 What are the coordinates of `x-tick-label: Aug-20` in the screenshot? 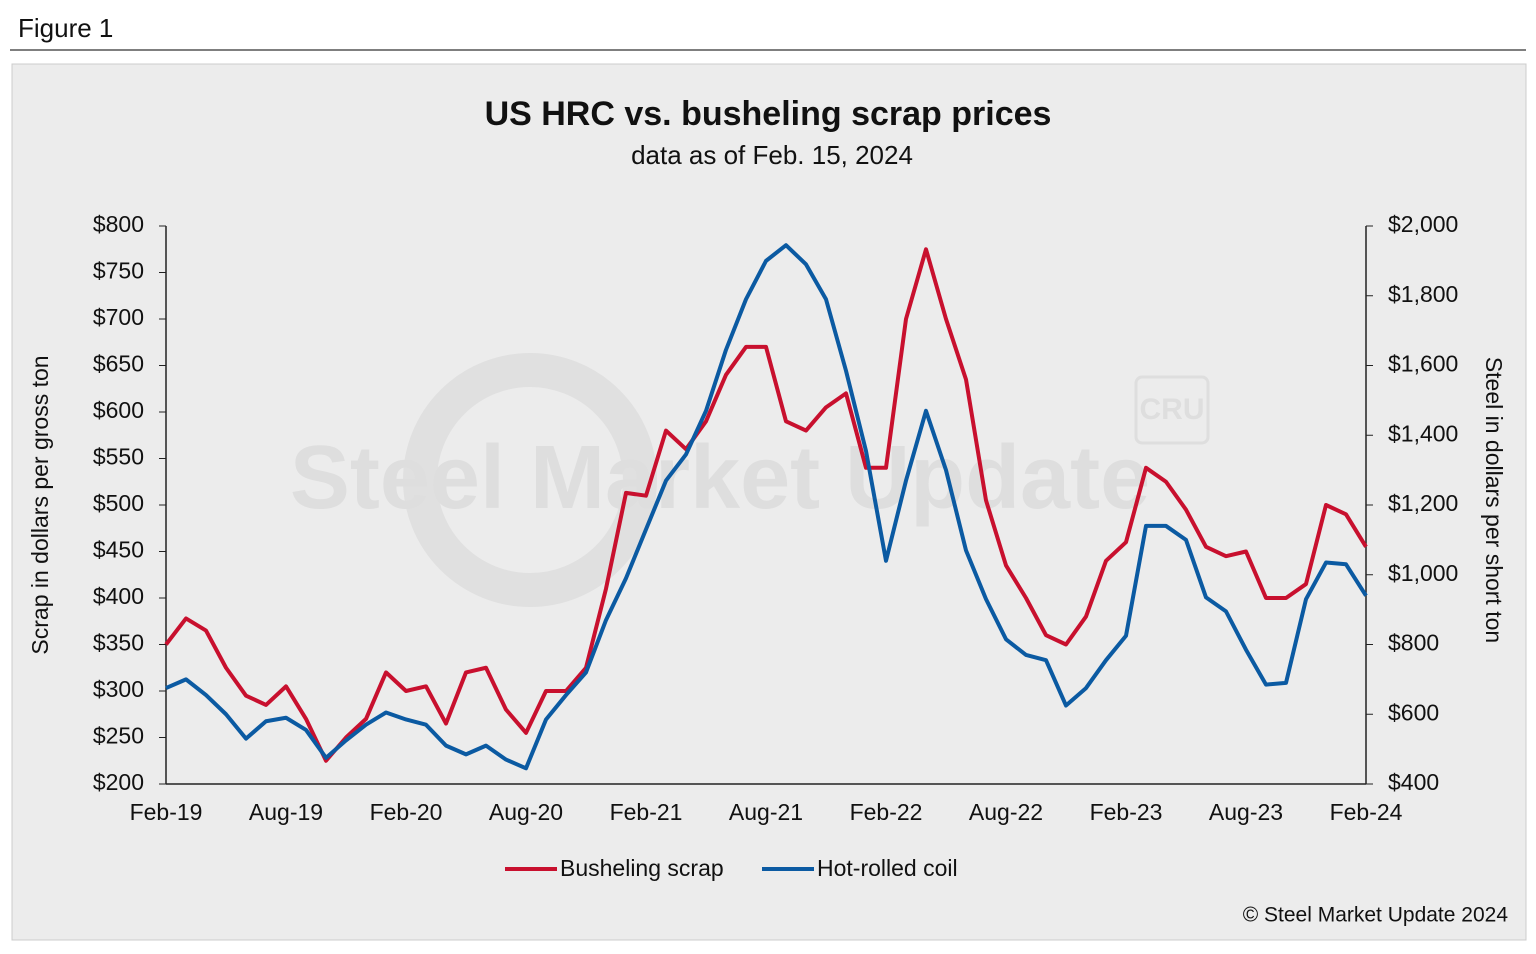 It's located at (526, 812).